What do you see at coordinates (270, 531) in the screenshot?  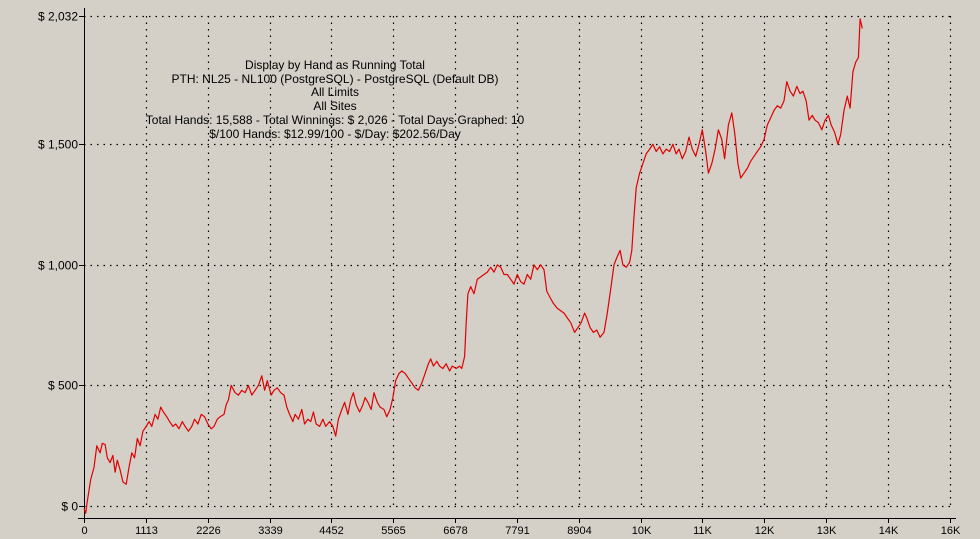 I see `x-tick-label: 3339` at bounding box center [270, 531].